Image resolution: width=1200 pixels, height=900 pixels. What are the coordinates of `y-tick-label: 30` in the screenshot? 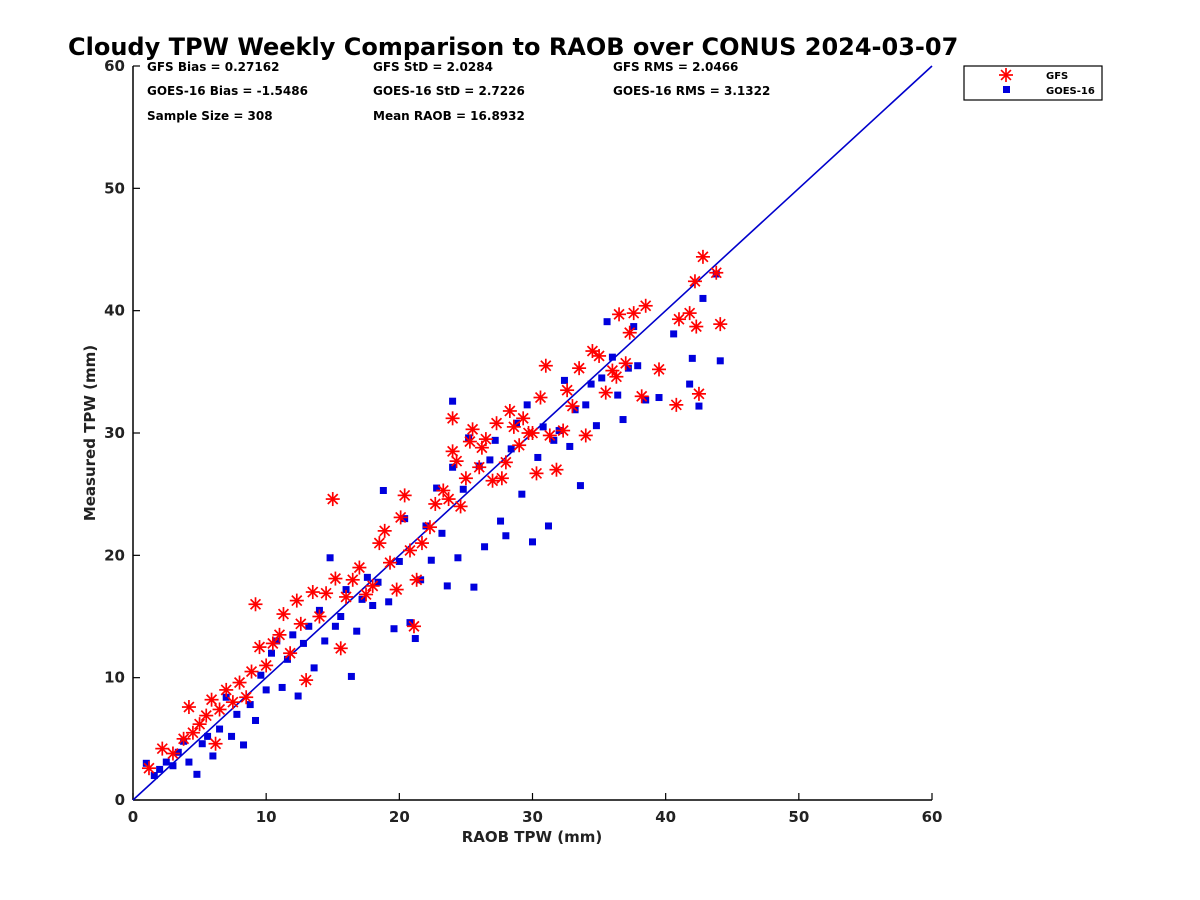 It's located at (114, 433).